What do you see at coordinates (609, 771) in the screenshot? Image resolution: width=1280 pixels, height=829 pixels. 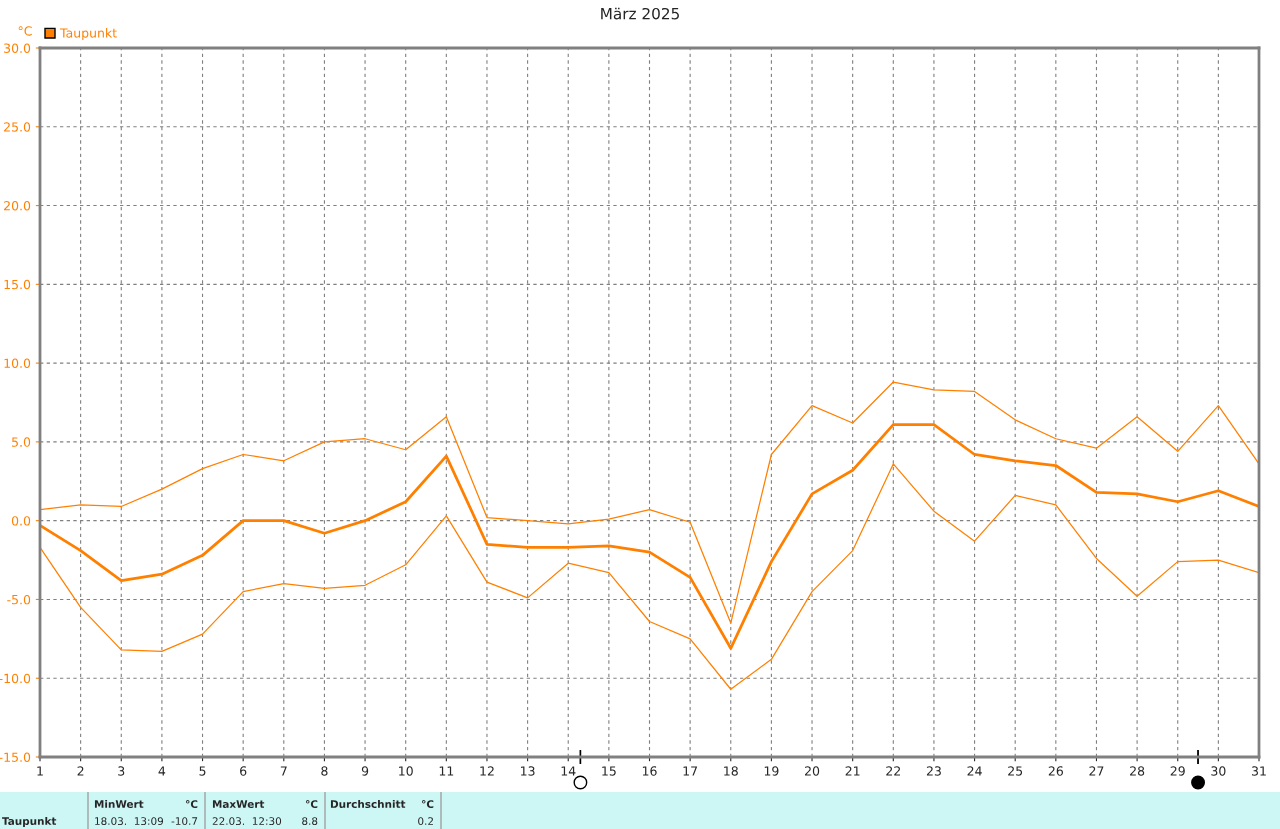 I see `x-tick-label: 15` at bounding box center [609, 771].